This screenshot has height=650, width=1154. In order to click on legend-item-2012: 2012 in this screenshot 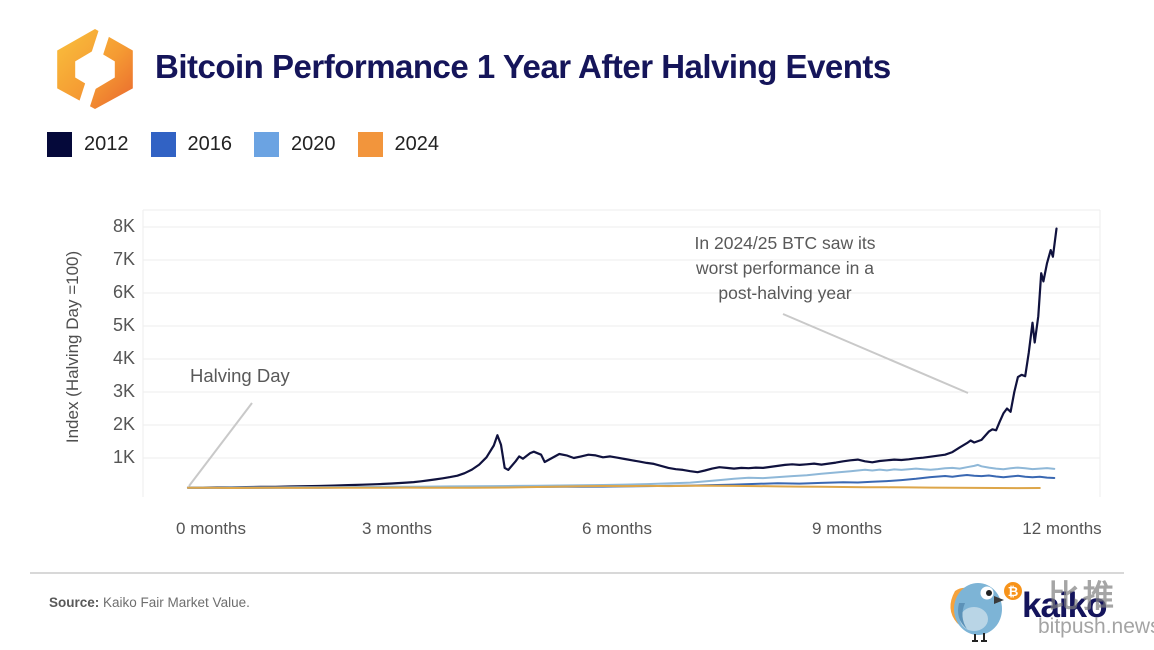, I will do `click(88, 144)`.